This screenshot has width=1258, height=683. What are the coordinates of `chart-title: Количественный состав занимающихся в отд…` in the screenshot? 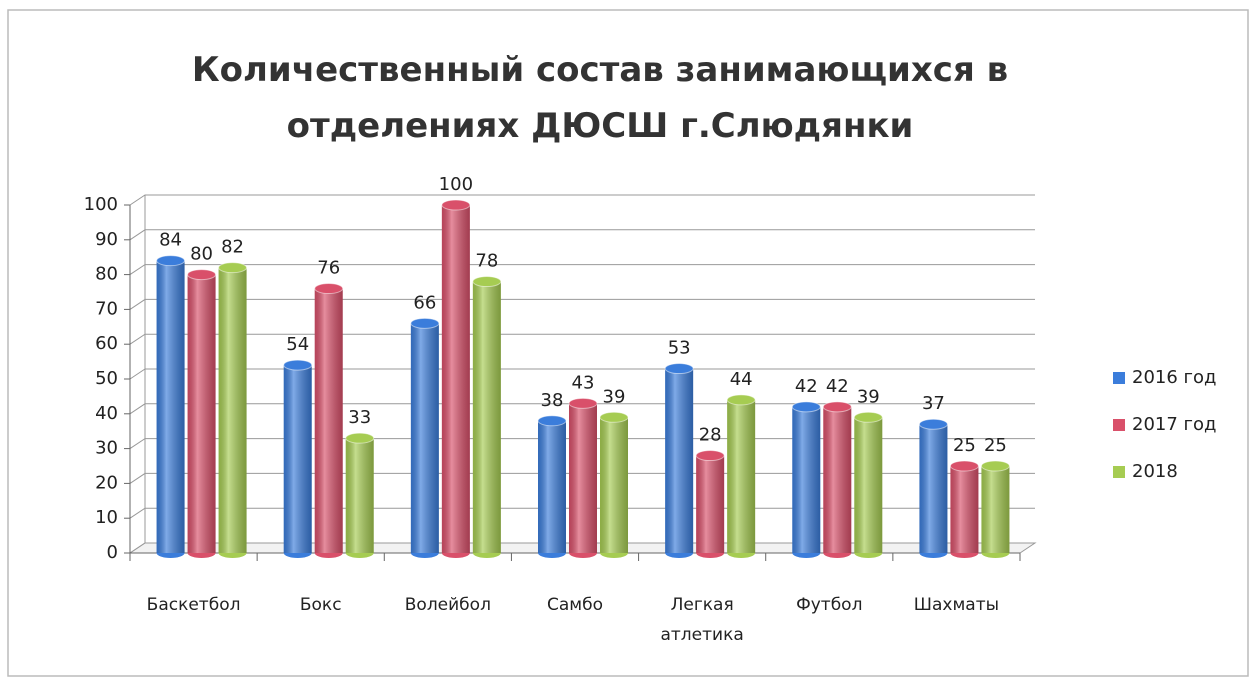 It's located at (600, 98).